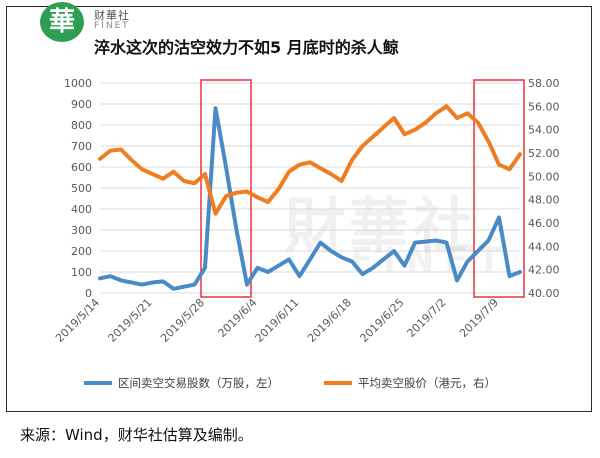  What do you see at coordinates (182, 320) in the screenshot?
I see `x-tick-label: 2019/5/28` at bounding box center [182, 320].